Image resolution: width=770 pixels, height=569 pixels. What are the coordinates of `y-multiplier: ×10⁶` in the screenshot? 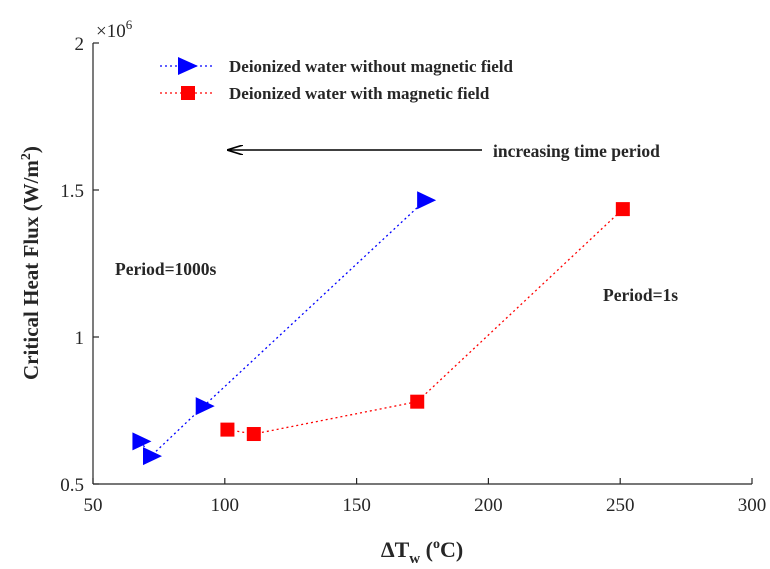 It's located at (114, 29).